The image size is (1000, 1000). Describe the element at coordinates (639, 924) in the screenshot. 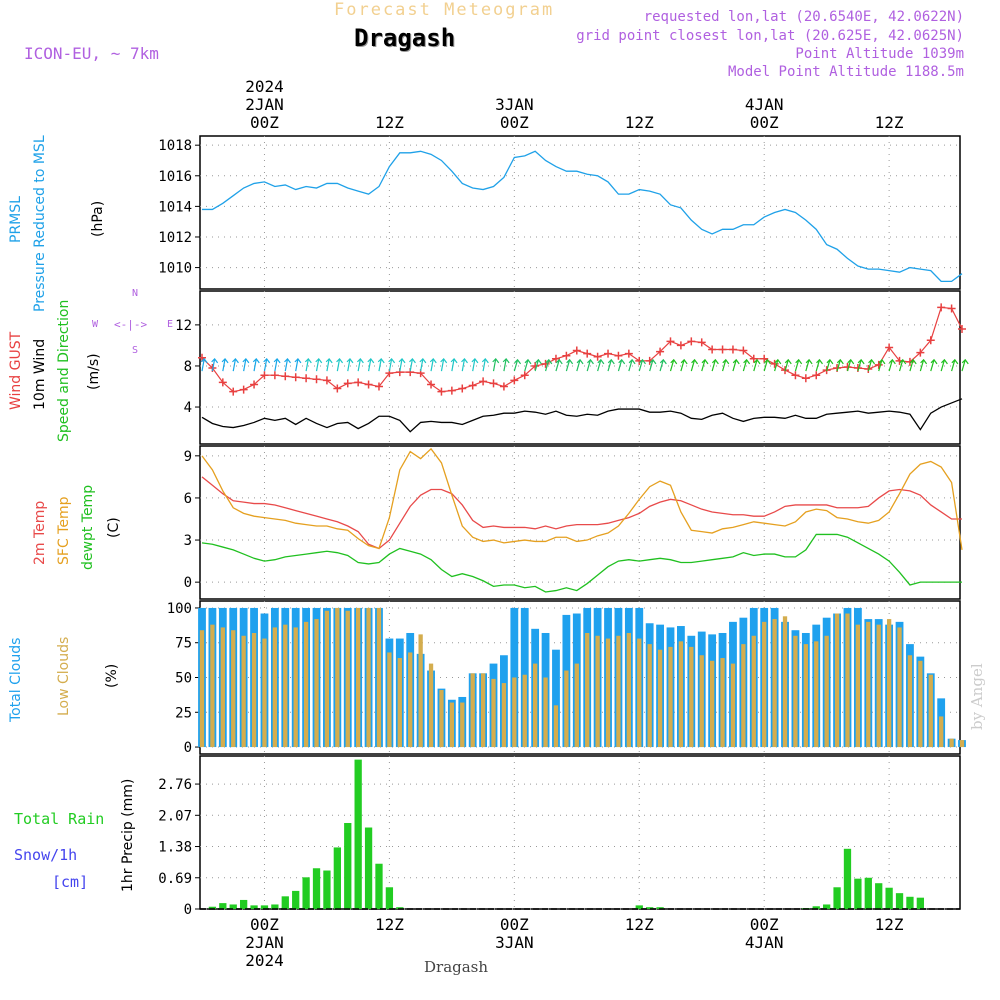

I see `time-label-bottom: 12Z` at that location.